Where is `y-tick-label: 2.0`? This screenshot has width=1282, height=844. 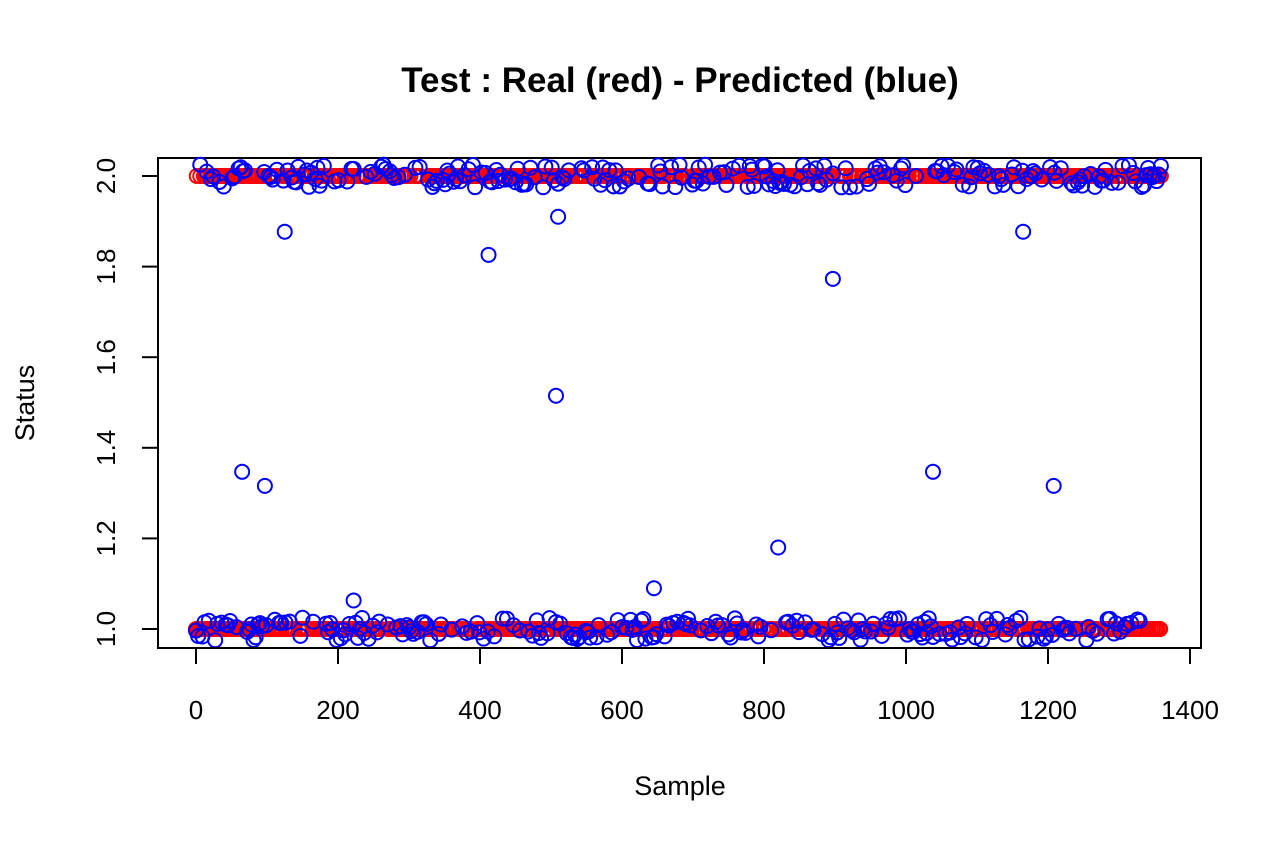 y-tick-label: 2.0 is located at coordinates (106, 176).